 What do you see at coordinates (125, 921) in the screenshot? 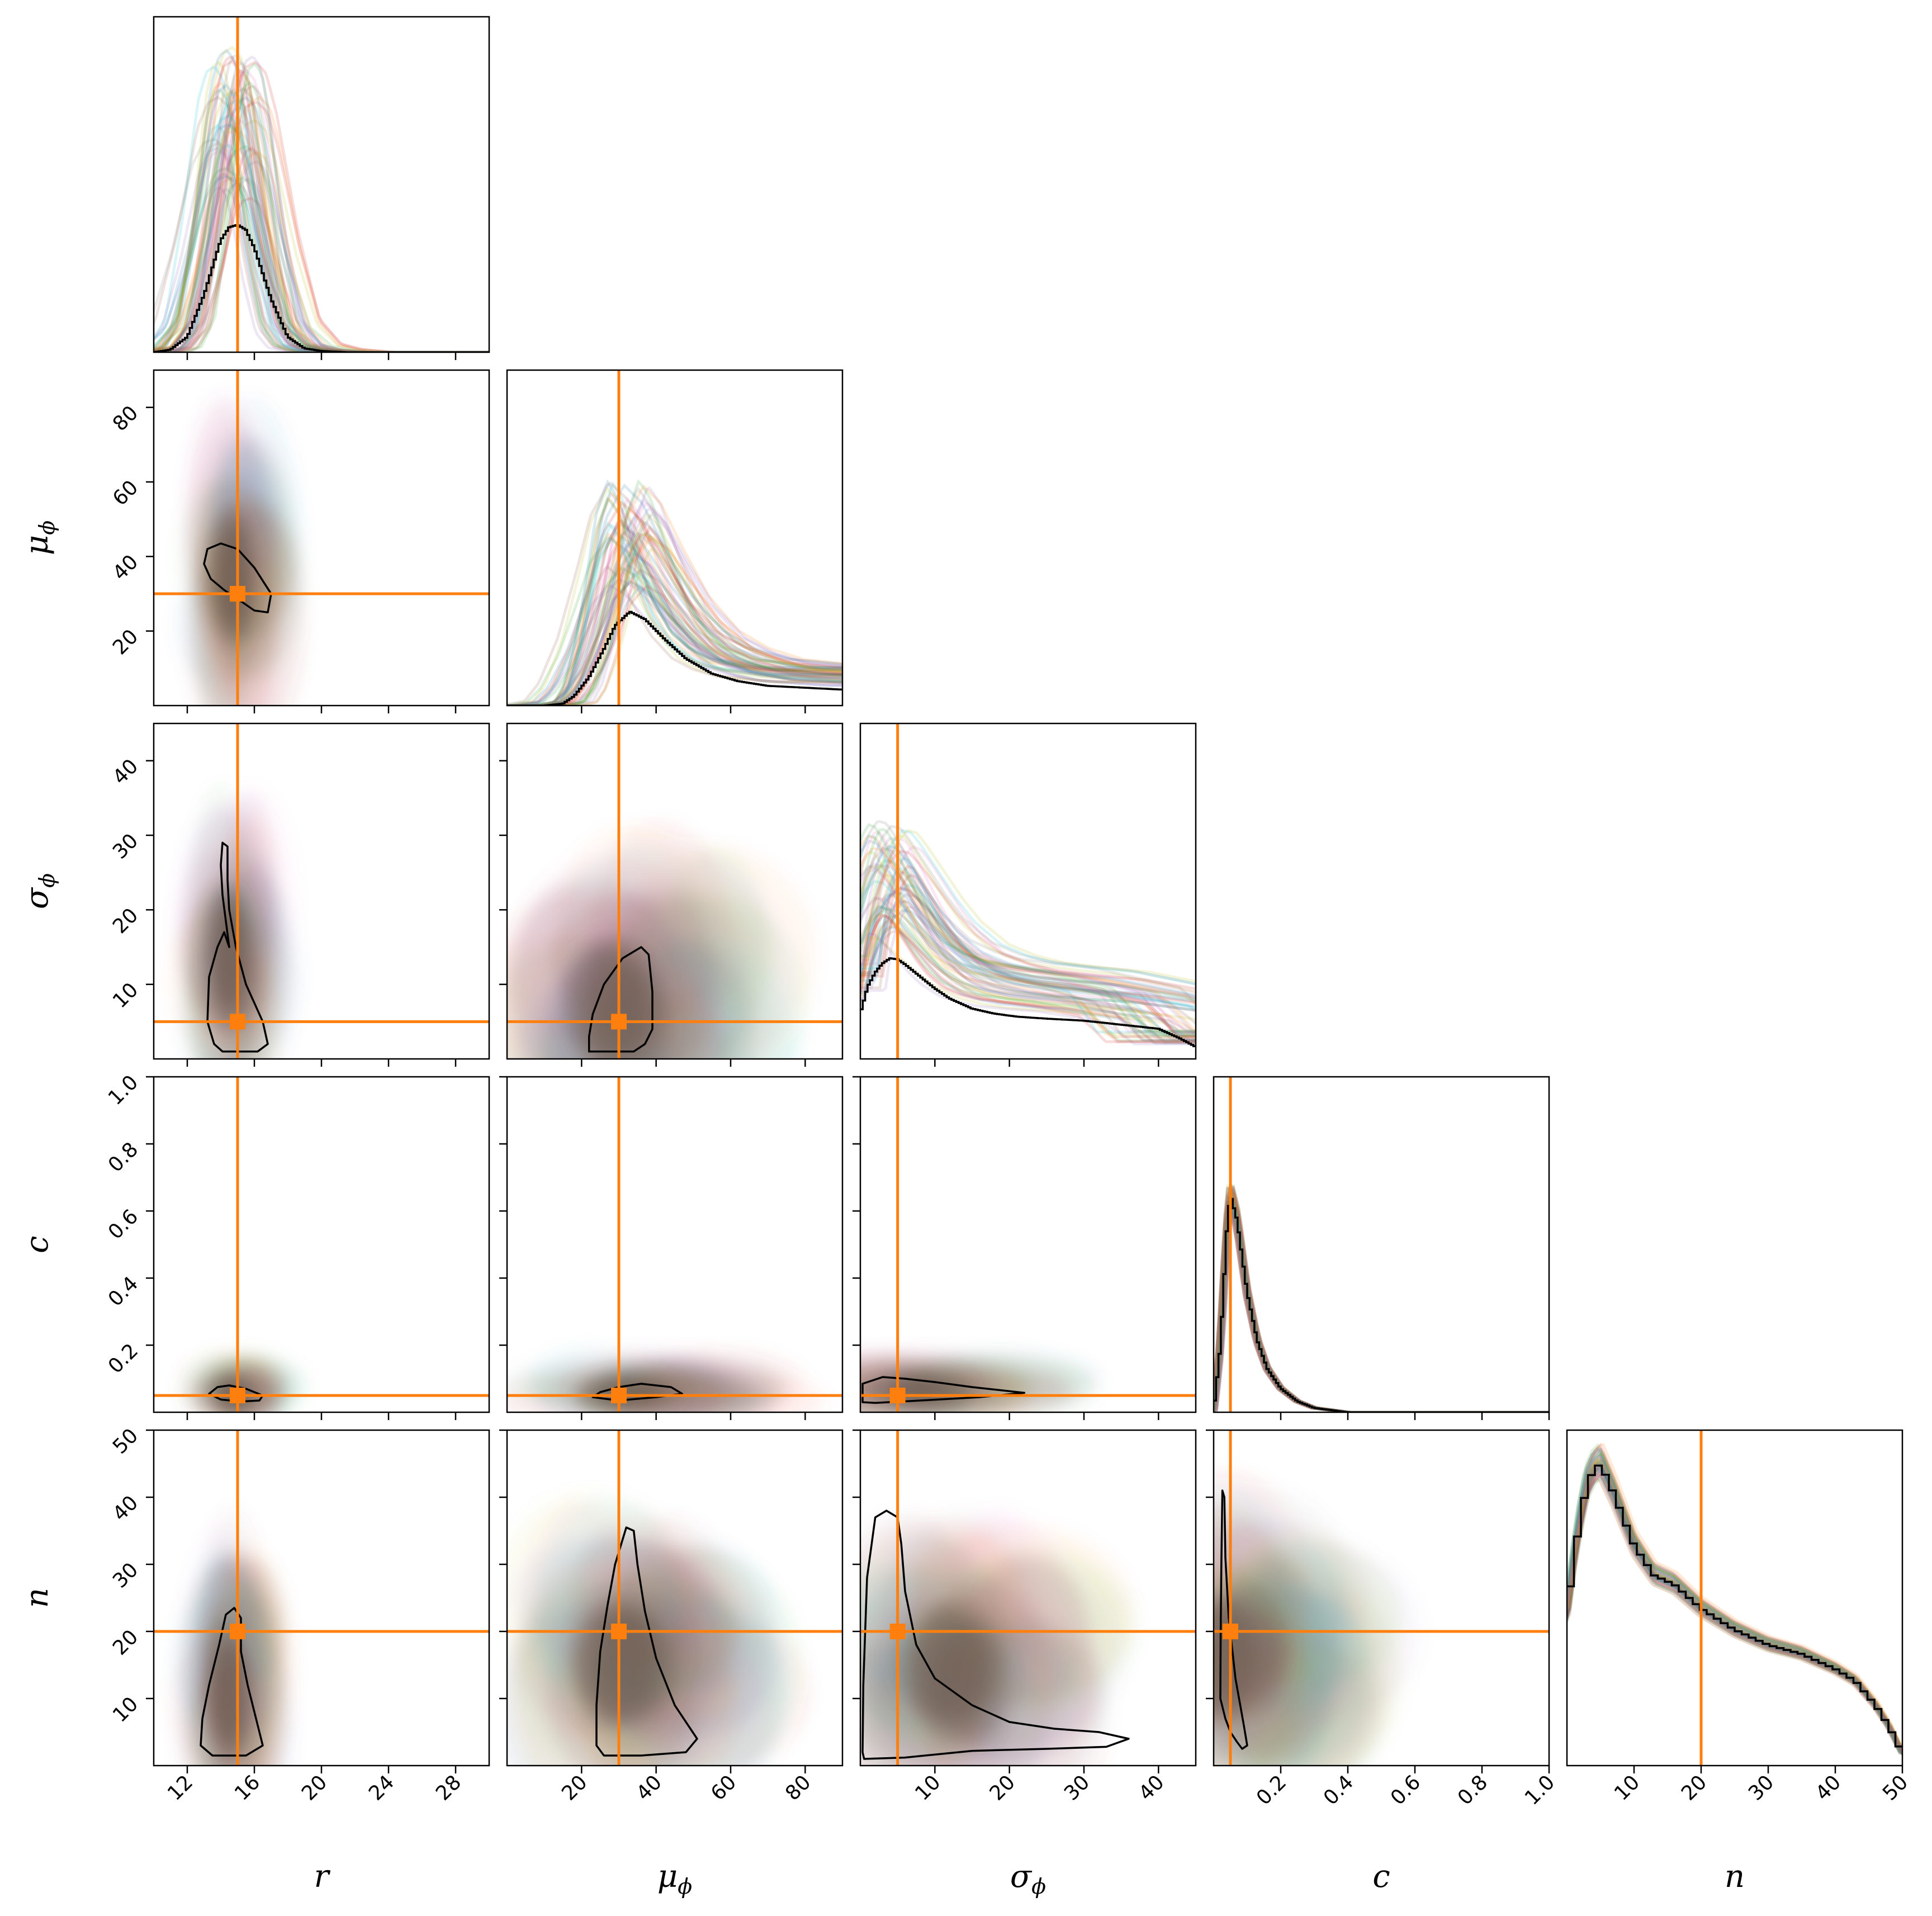
I see `y-tick-label-sigma_phi: 20` at bounding box center [125, 921].